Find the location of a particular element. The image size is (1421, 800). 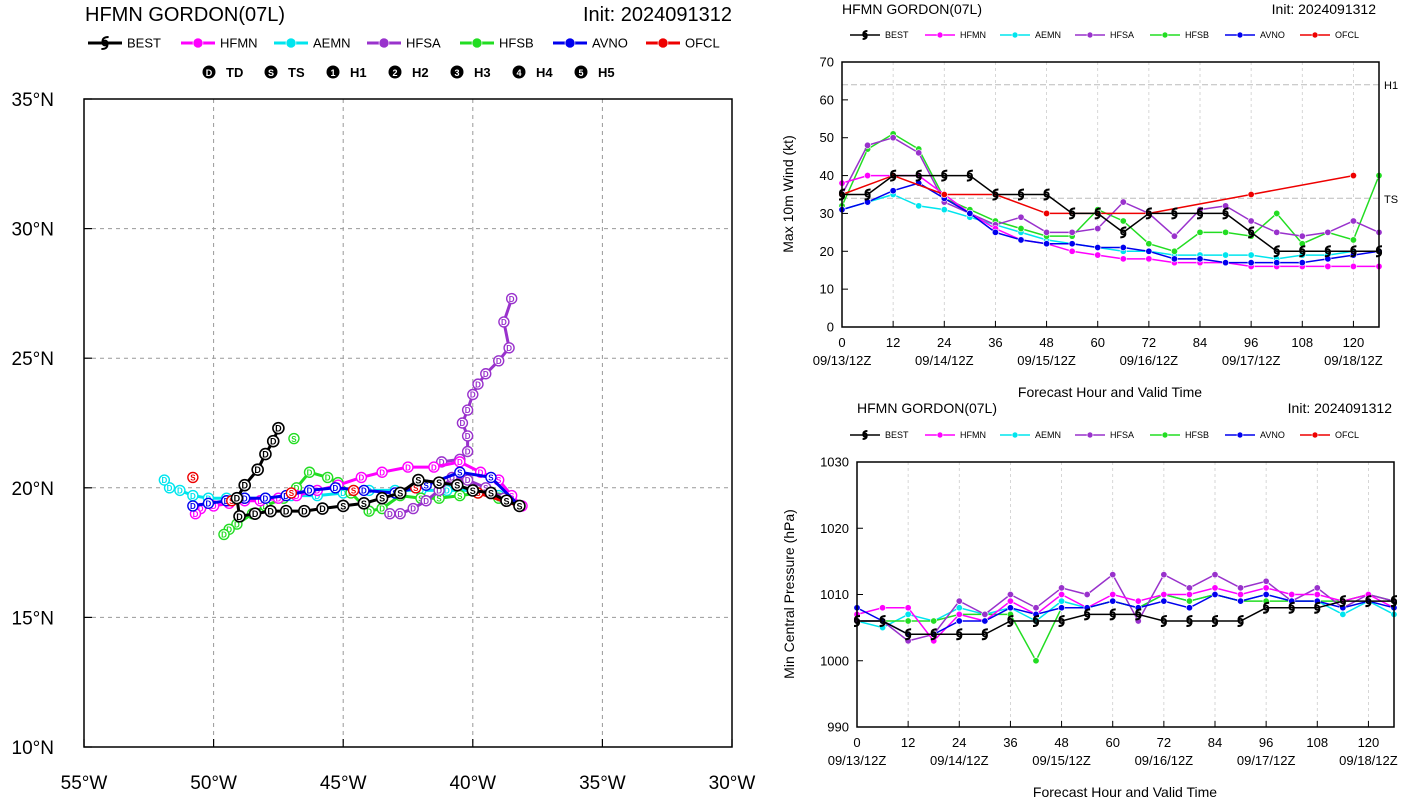

tick-label-y: 70 is located at coordinates (827, 62).